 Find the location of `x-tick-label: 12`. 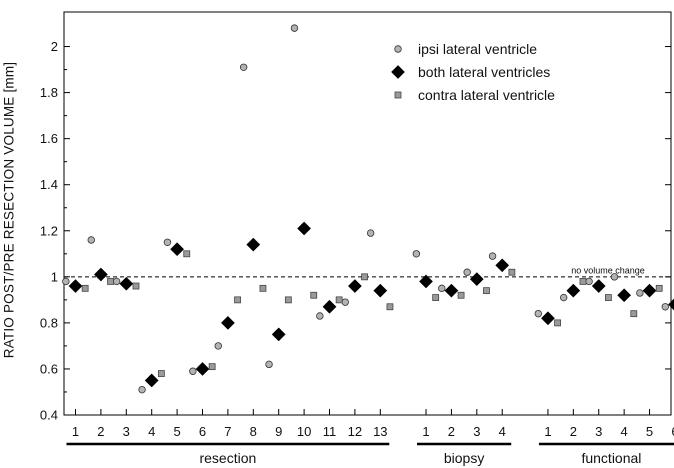

x-tick-label: 12 is located at coordinates (355, 431).